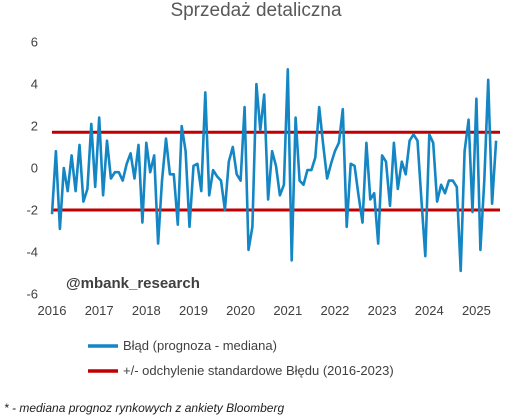 The height and width of the screenshot is (418, 508). Describe the element at coordinates (429, 310) in the screenshot. I see `x-tick-label: 2024` at that location.